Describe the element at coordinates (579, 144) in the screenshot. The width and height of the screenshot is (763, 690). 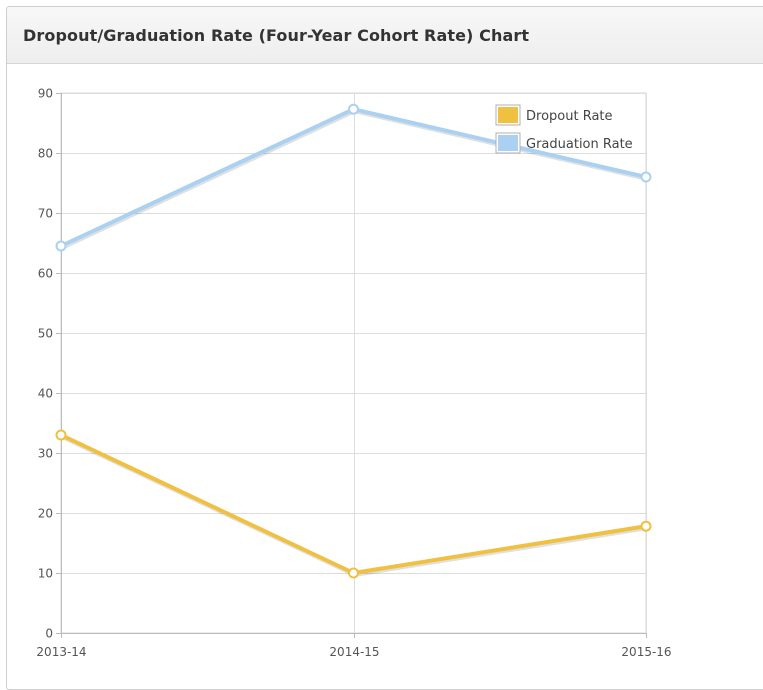
I see `legend-label: Graduation Rate` at that location.